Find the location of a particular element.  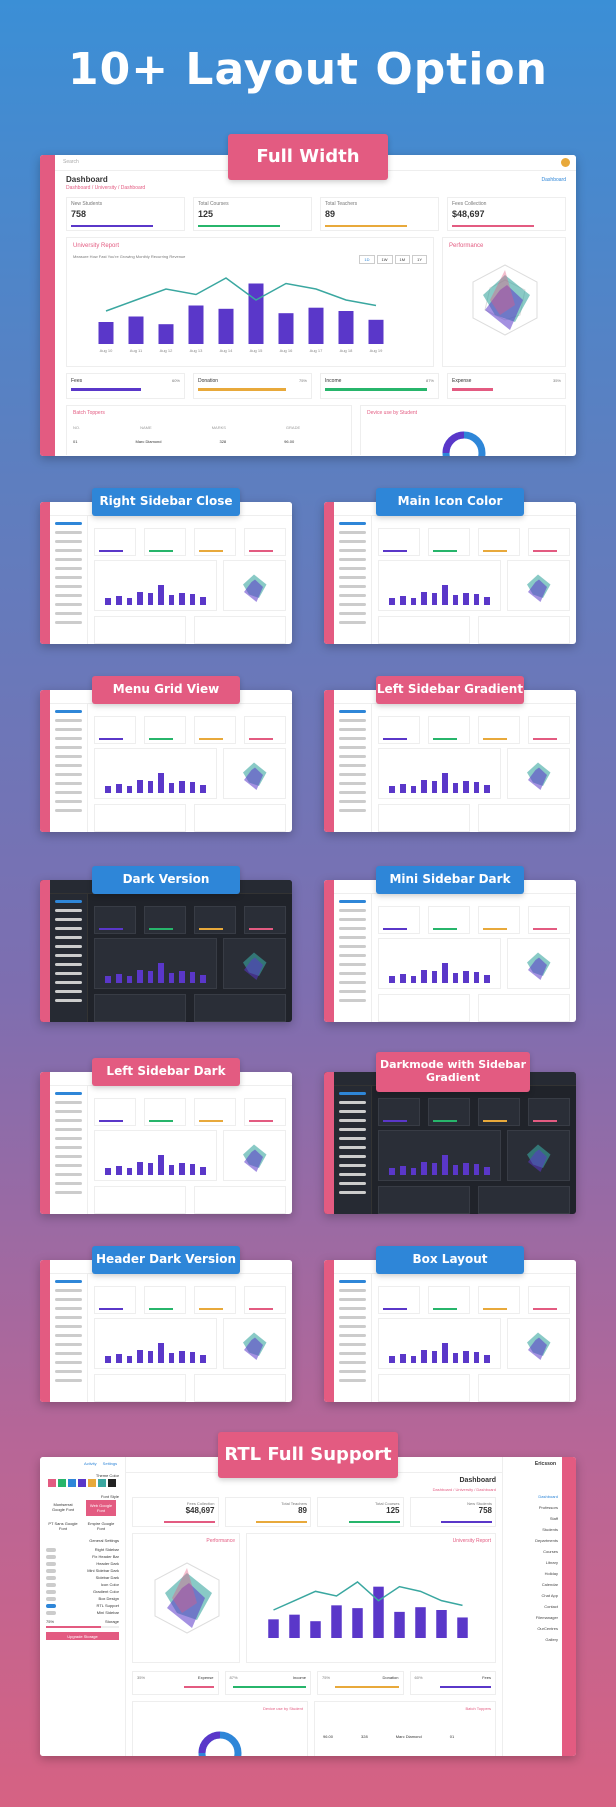

stat-card: Fees Collection $48,697 is located at coordinates (506, 214).